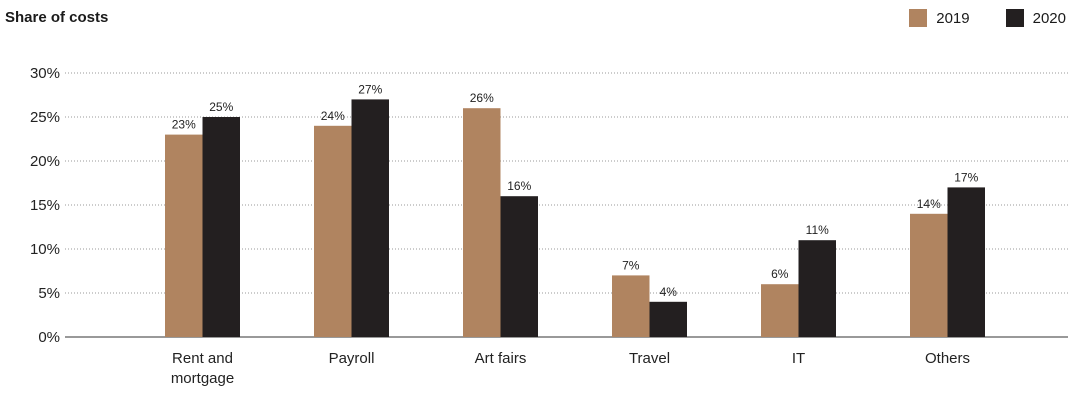  Describe the element at coordinates (918, 18) in the screenshot. I see `legend-swatch-2019` at that location.